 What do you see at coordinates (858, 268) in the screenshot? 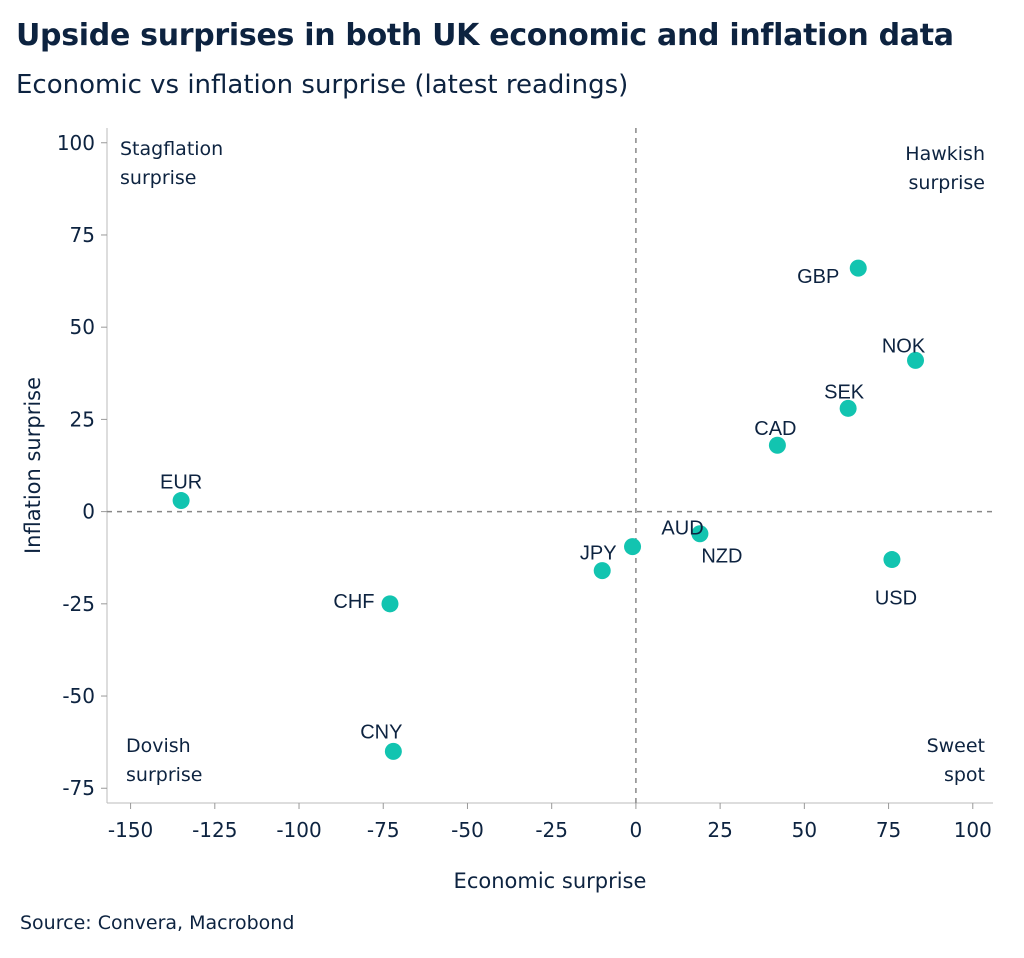
I see `data-point-gbp` at bounding box center [858, 268].